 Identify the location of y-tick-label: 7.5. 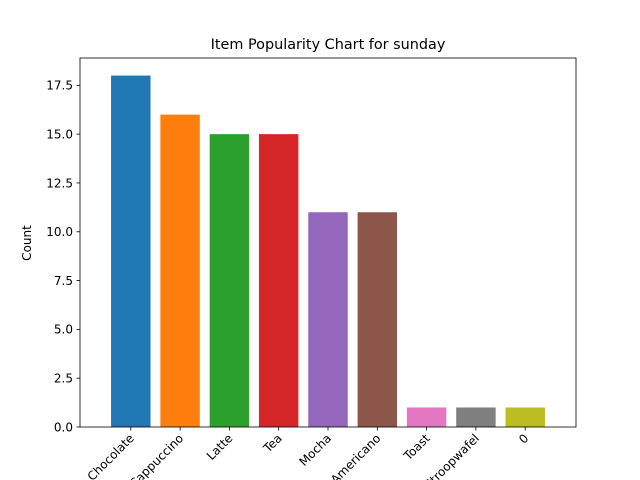
(63, 281).